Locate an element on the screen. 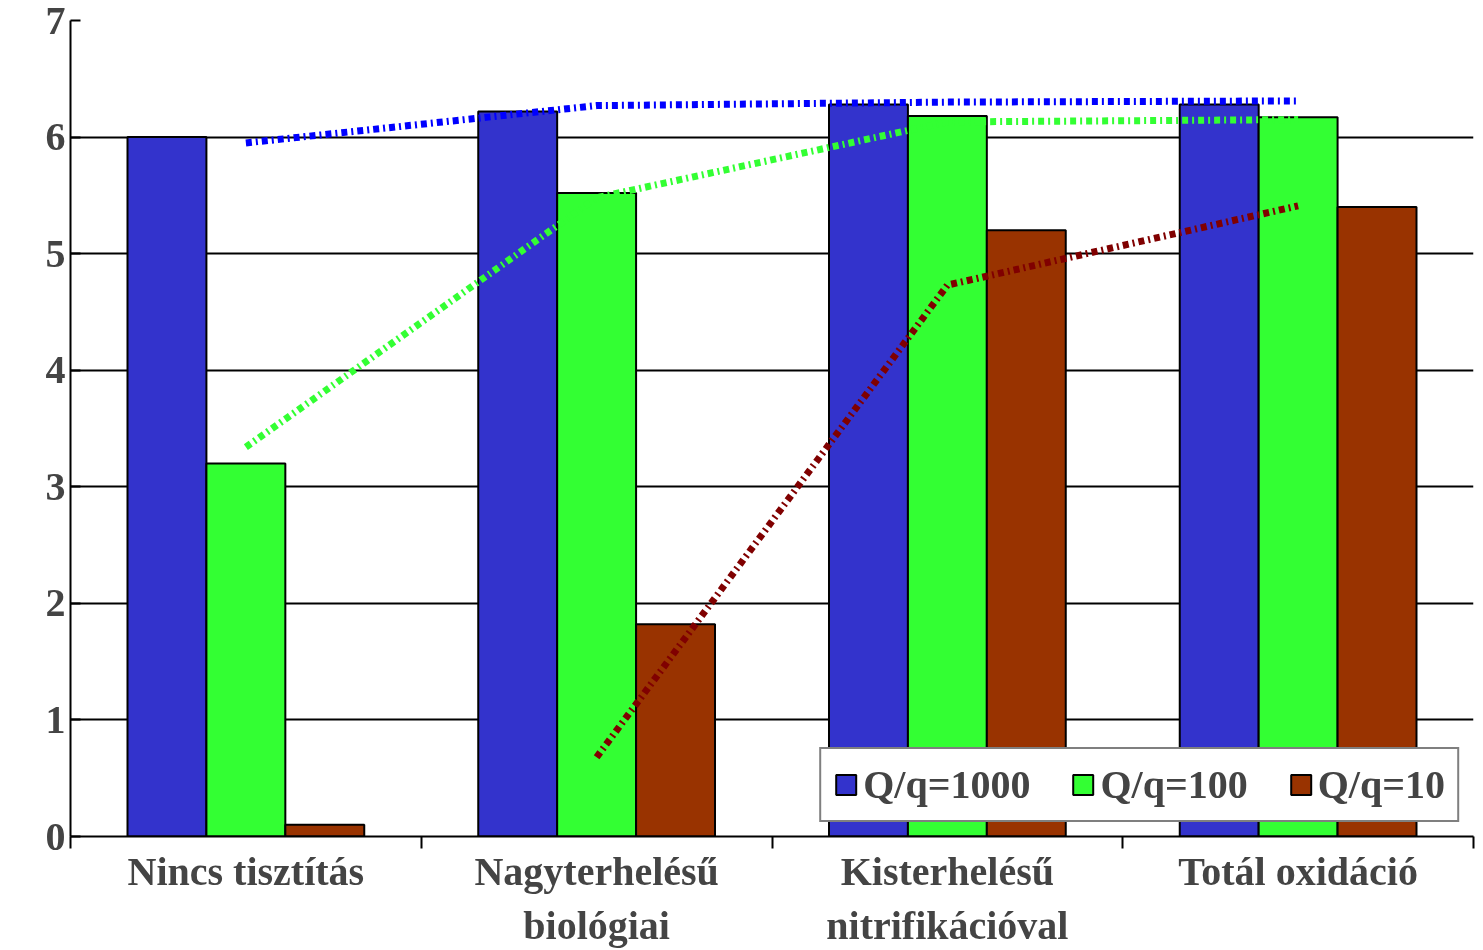  y-tick-label: 5 is located at coordinates (55, 253).